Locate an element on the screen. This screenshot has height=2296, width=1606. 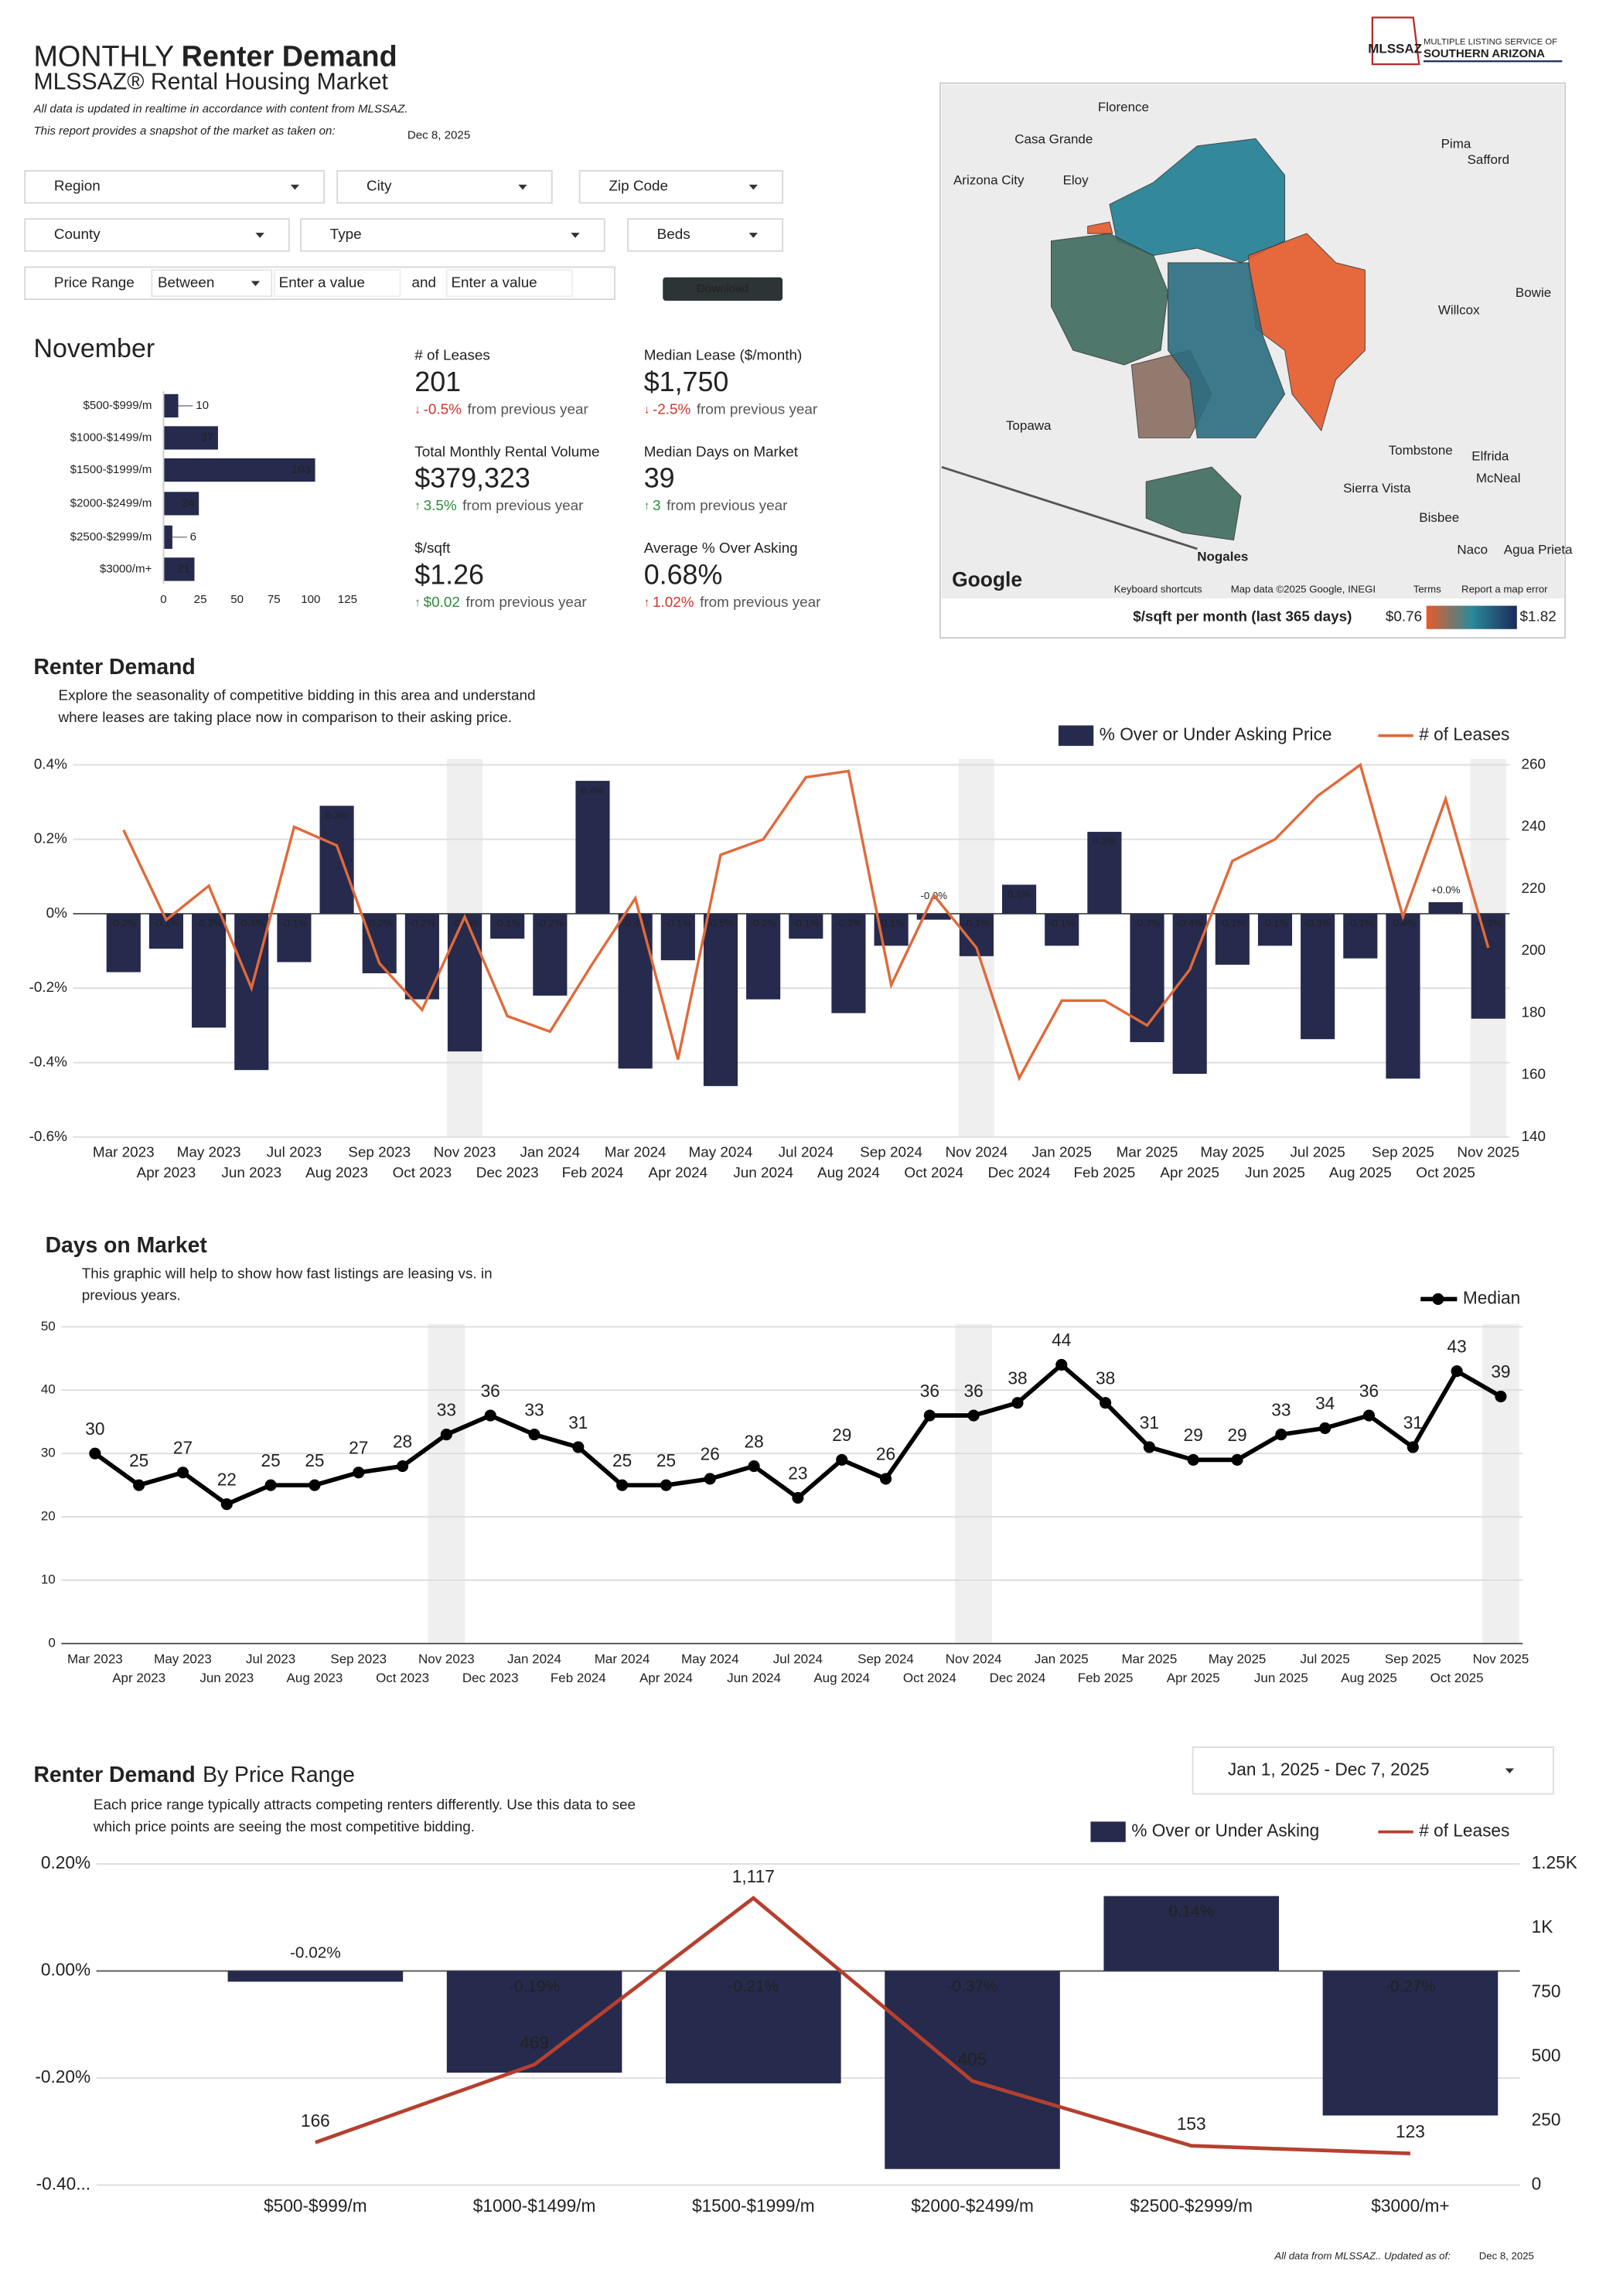
bar-category: $1000-$1499/m is located at coordinates (111, 437).